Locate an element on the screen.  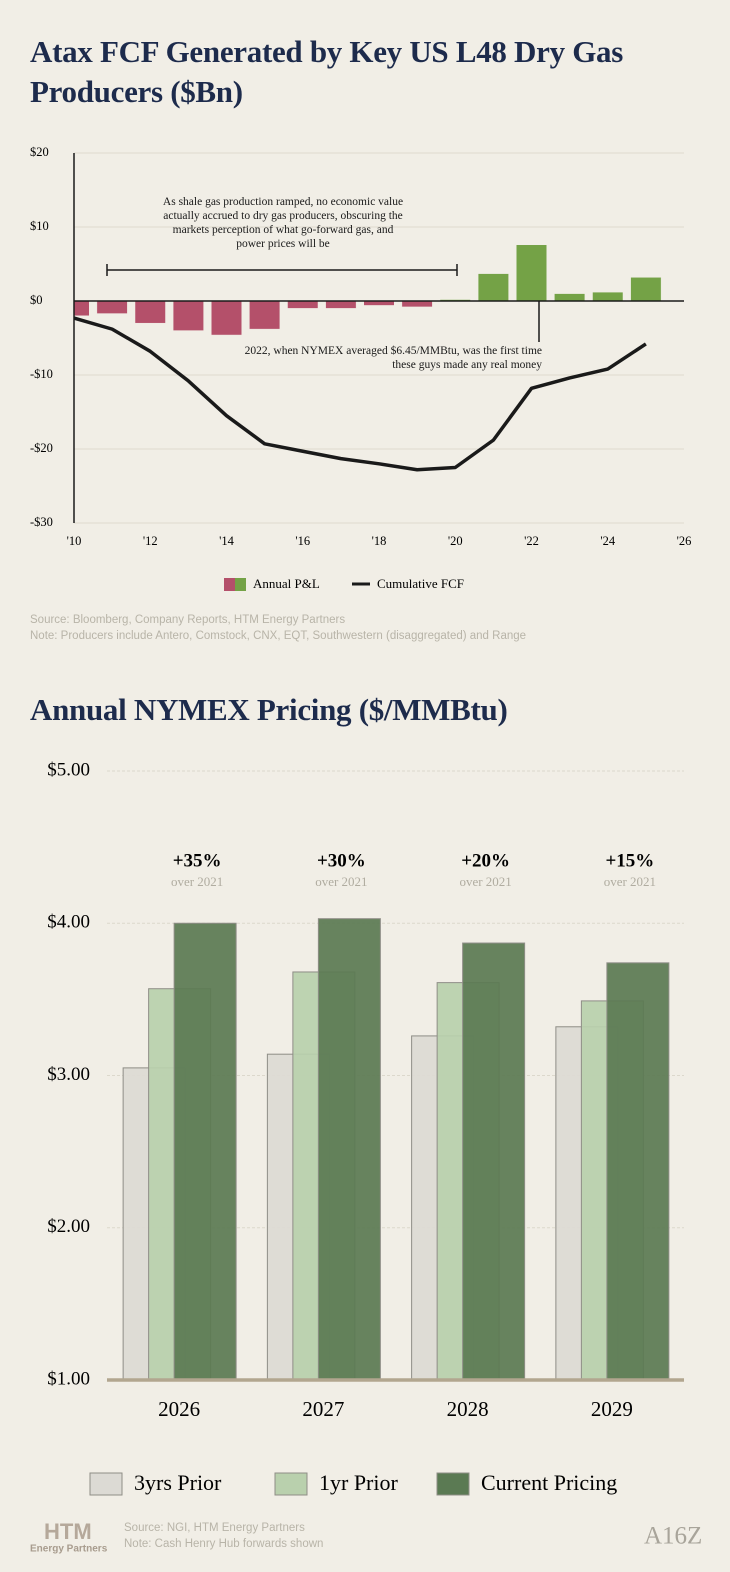
annotation: +30% is located at coordinates (341, 860).